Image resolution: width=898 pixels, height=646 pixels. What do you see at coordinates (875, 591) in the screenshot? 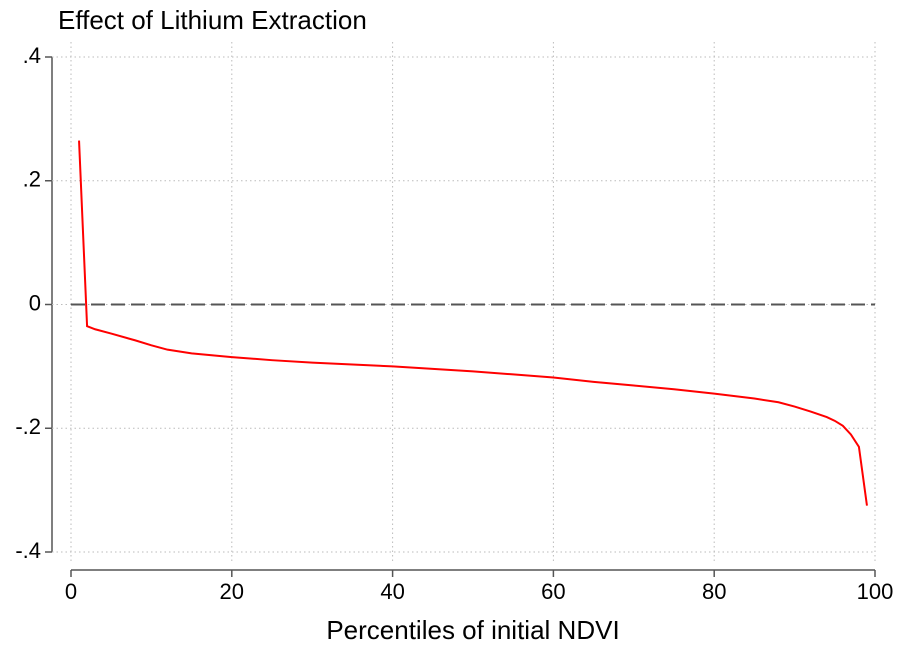
I see `x-tick-label: 100` at bounding box center [875, 591].